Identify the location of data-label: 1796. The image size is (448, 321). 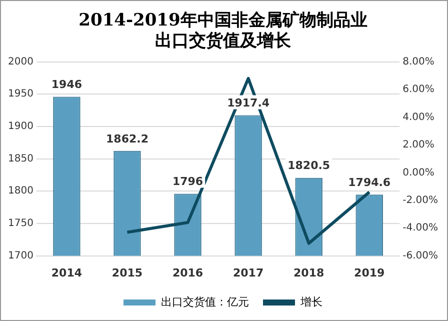
(188, 181).